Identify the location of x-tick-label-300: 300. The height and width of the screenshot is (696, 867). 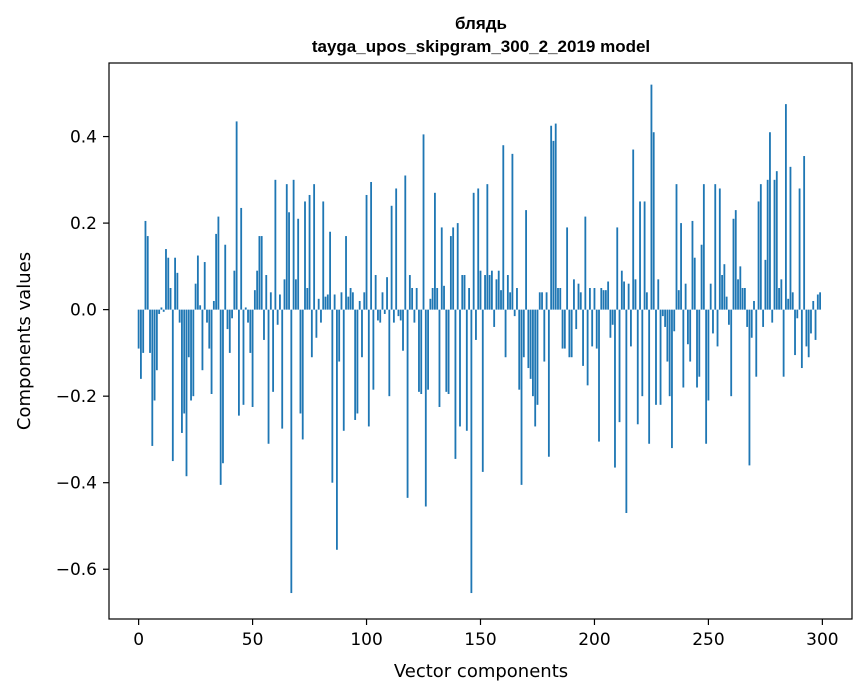
(822, 640).